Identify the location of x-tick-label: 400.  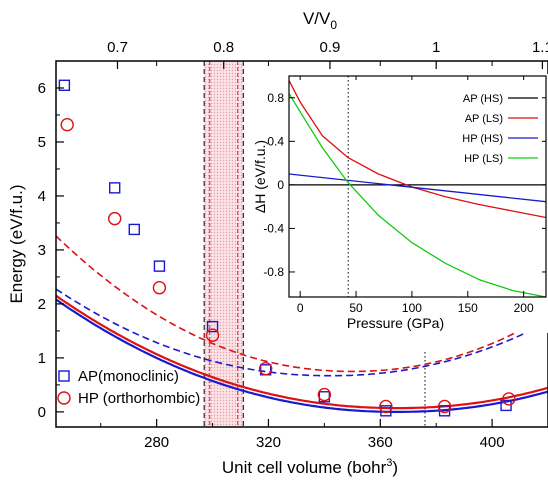
(492, 442).